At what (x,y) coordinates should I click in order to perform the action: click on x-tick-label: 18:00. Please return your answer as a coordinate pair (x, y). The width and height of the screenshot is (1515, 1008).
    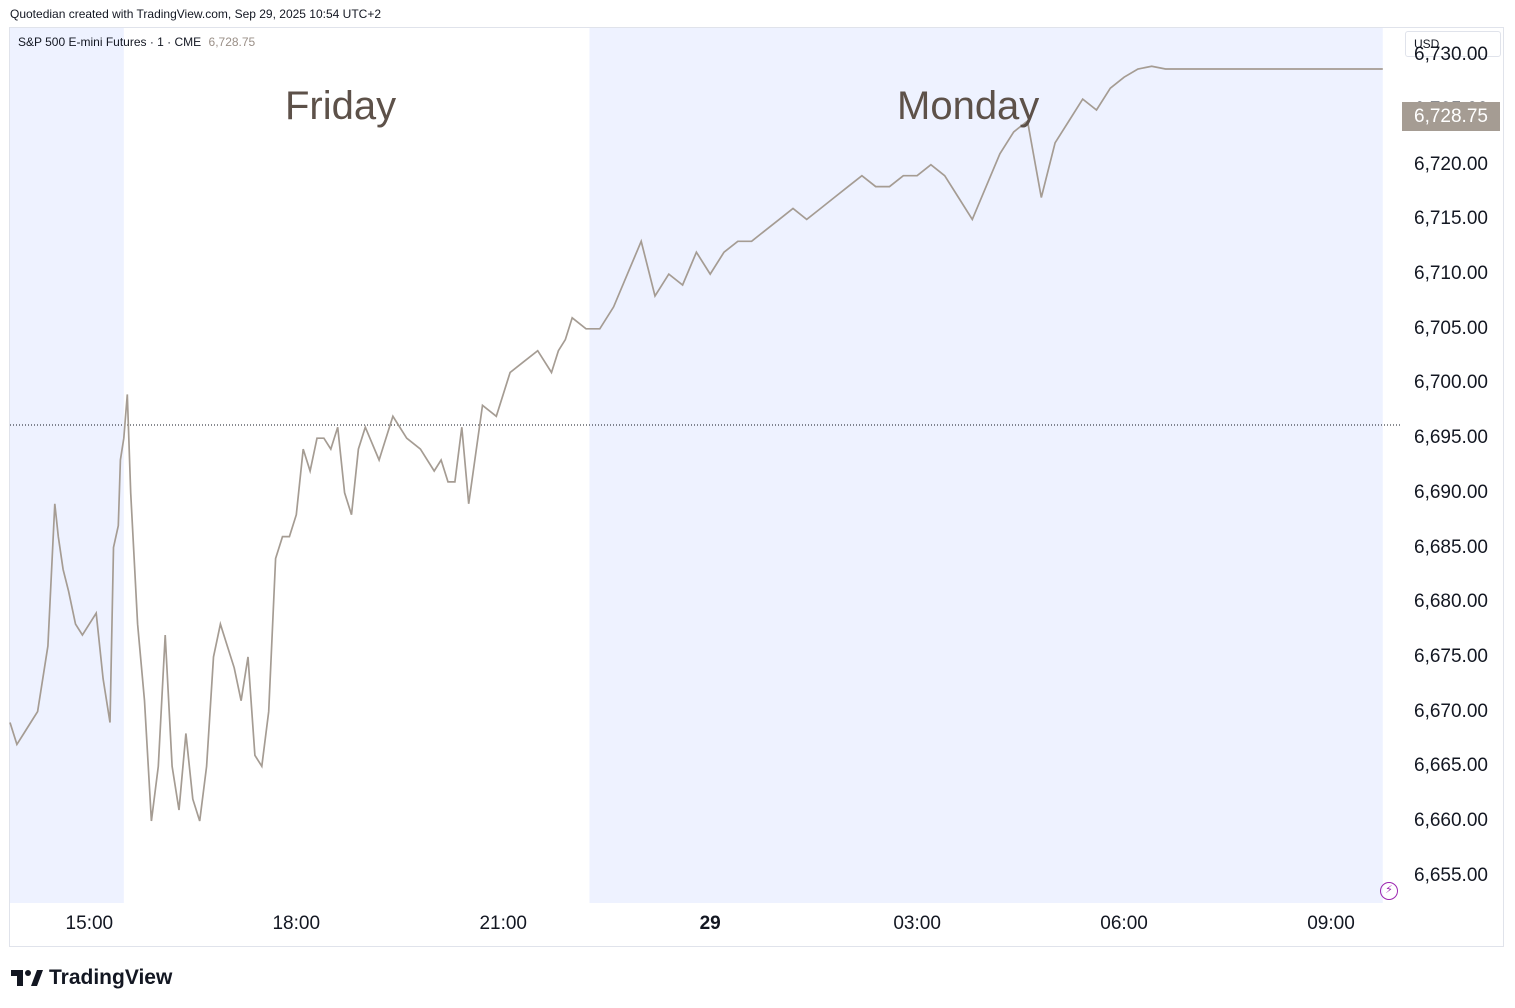
    Looking at the image, I should click on (296, 923).